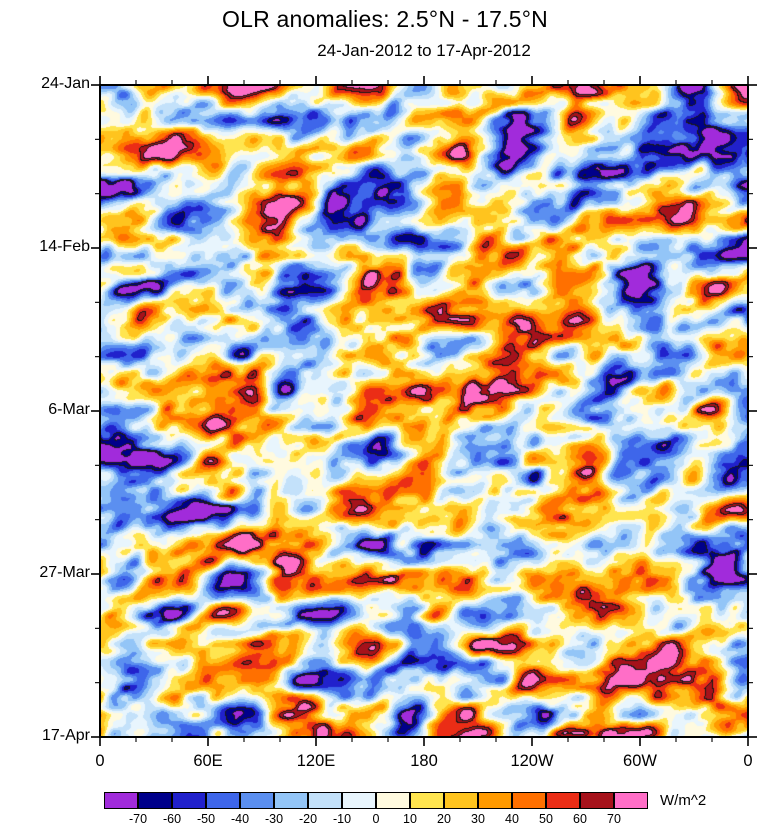 The image size is (770, 834). Describe the element at coordinates (410, 819) in the screenshot. I see `colorbar-tick-label: 10` at that location.